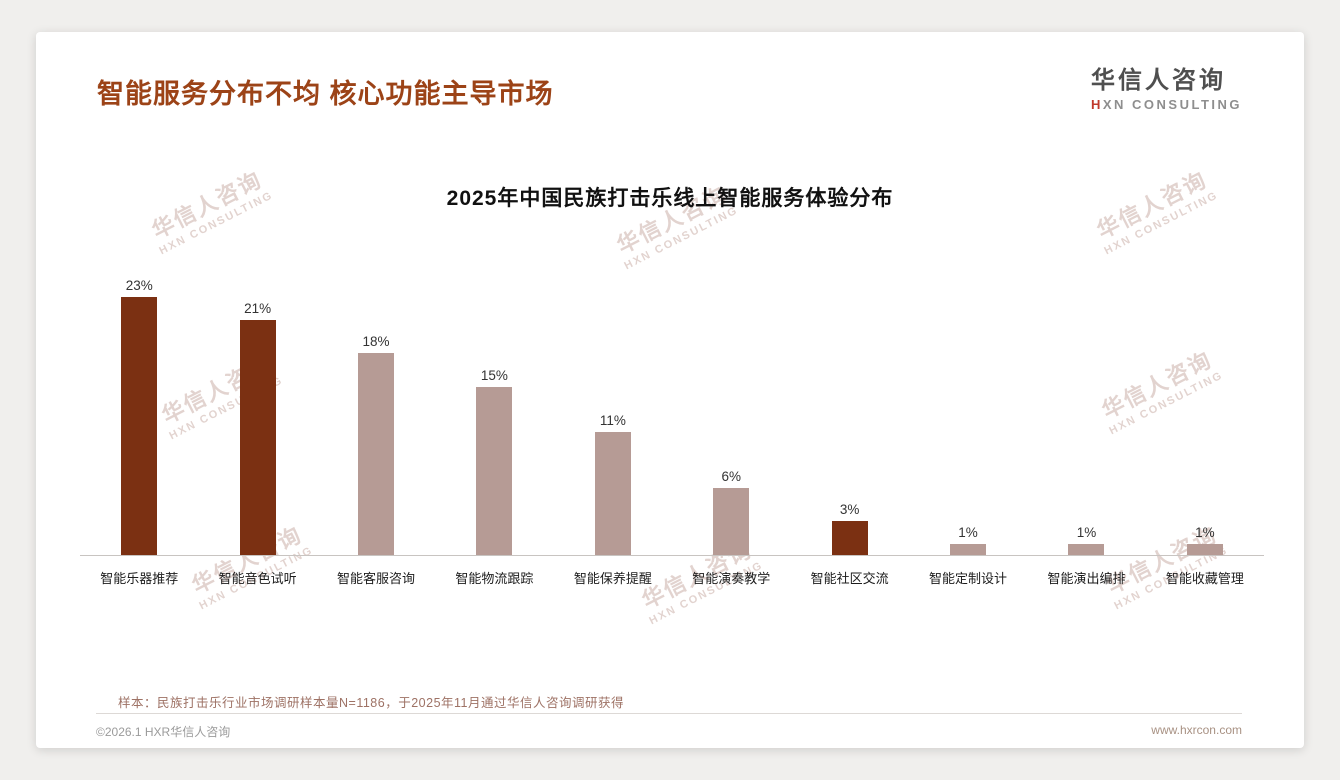  What do you see at coordinates (1096, 104) in the screenshot?
I see `logo-accent-letter: H` at bounding box center [1096, 104].